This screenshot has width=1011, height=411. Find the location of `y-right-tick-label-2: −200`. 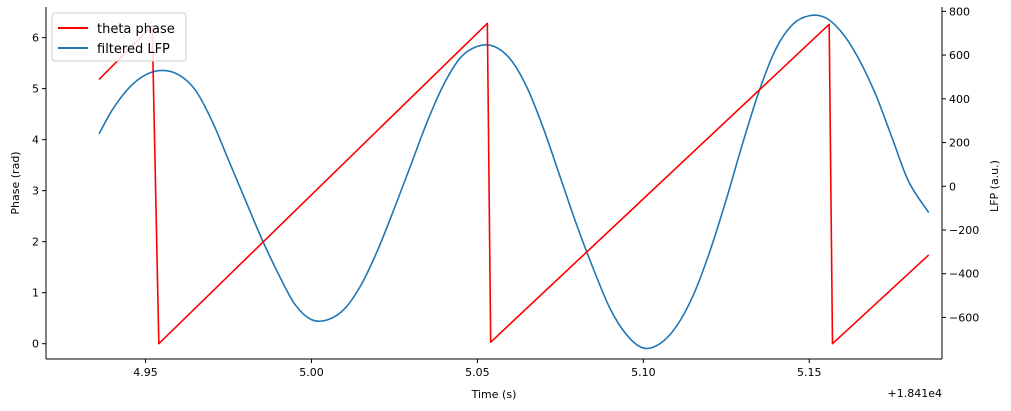

y-right-tick-label-2: −200 is located at coordinates (964, 230).